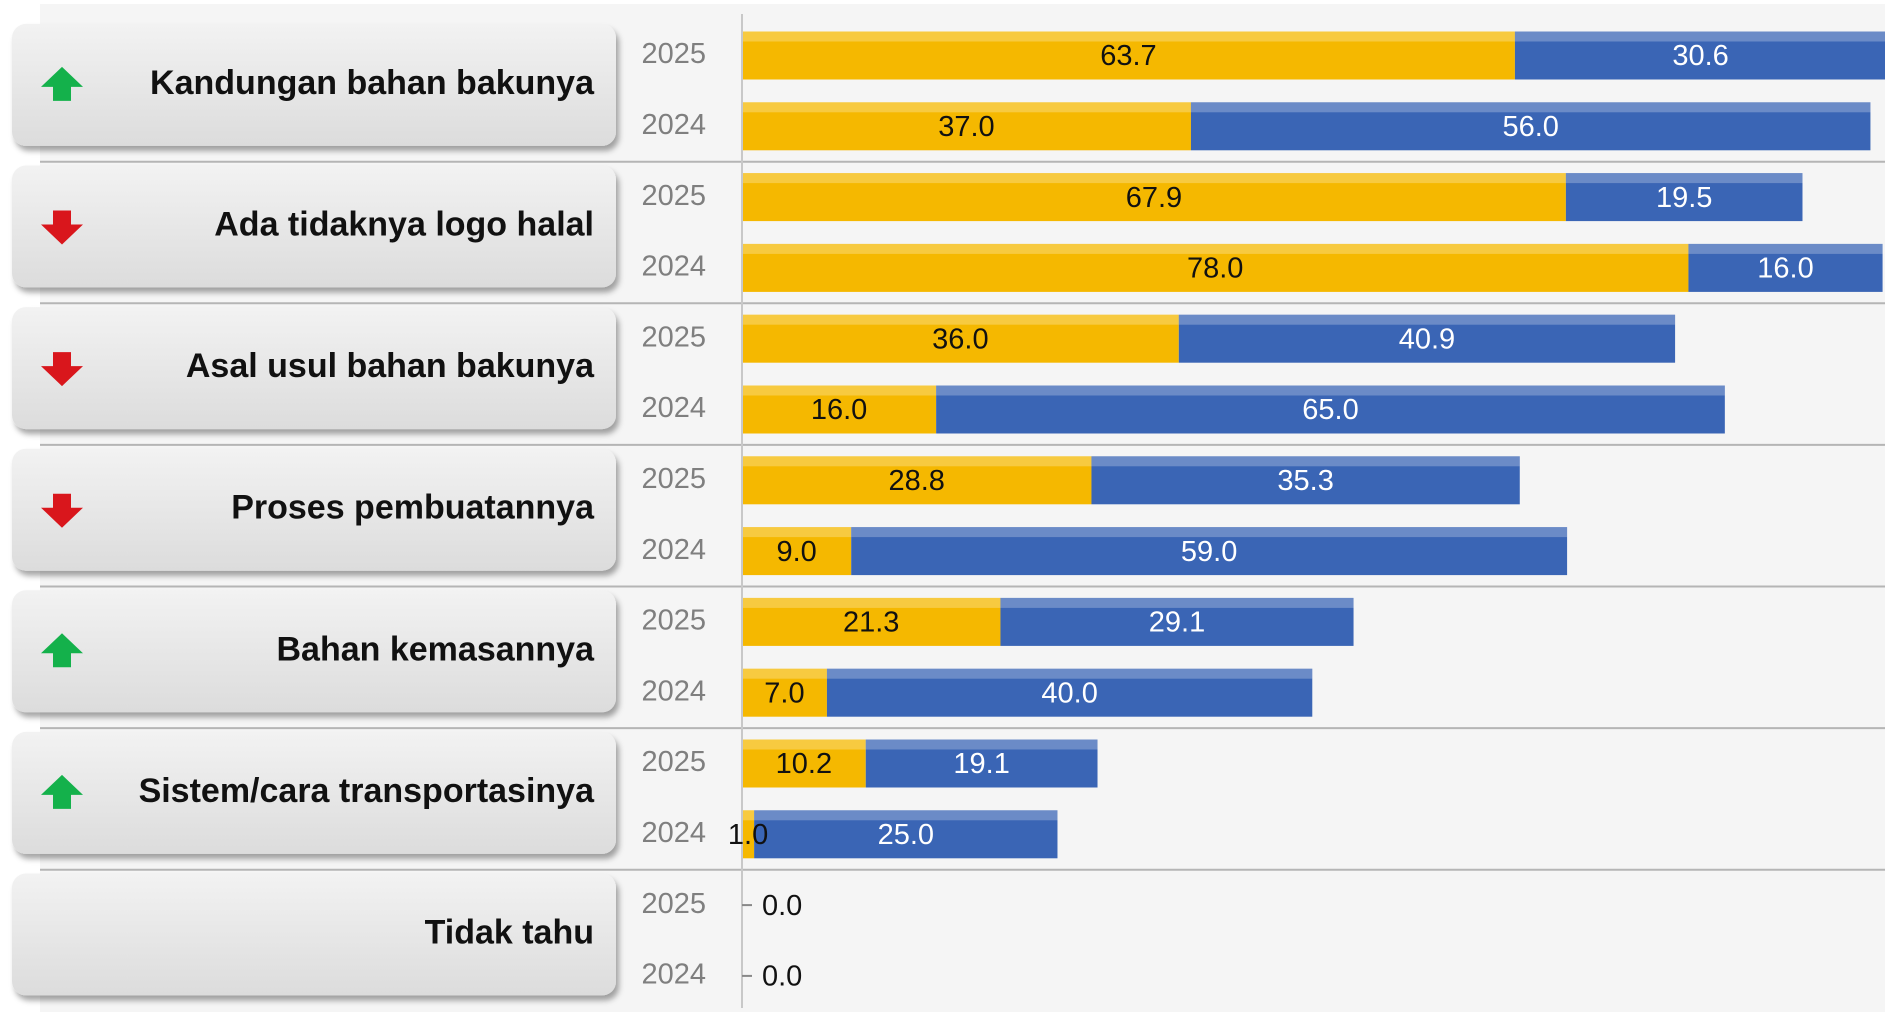 The height and width of the screenshot is (1014, 1885). What do you see at coordinates (413, 508) in the screenshot?
I see `category-label: Proses pembuatannya` at bounding box center [413, 508].